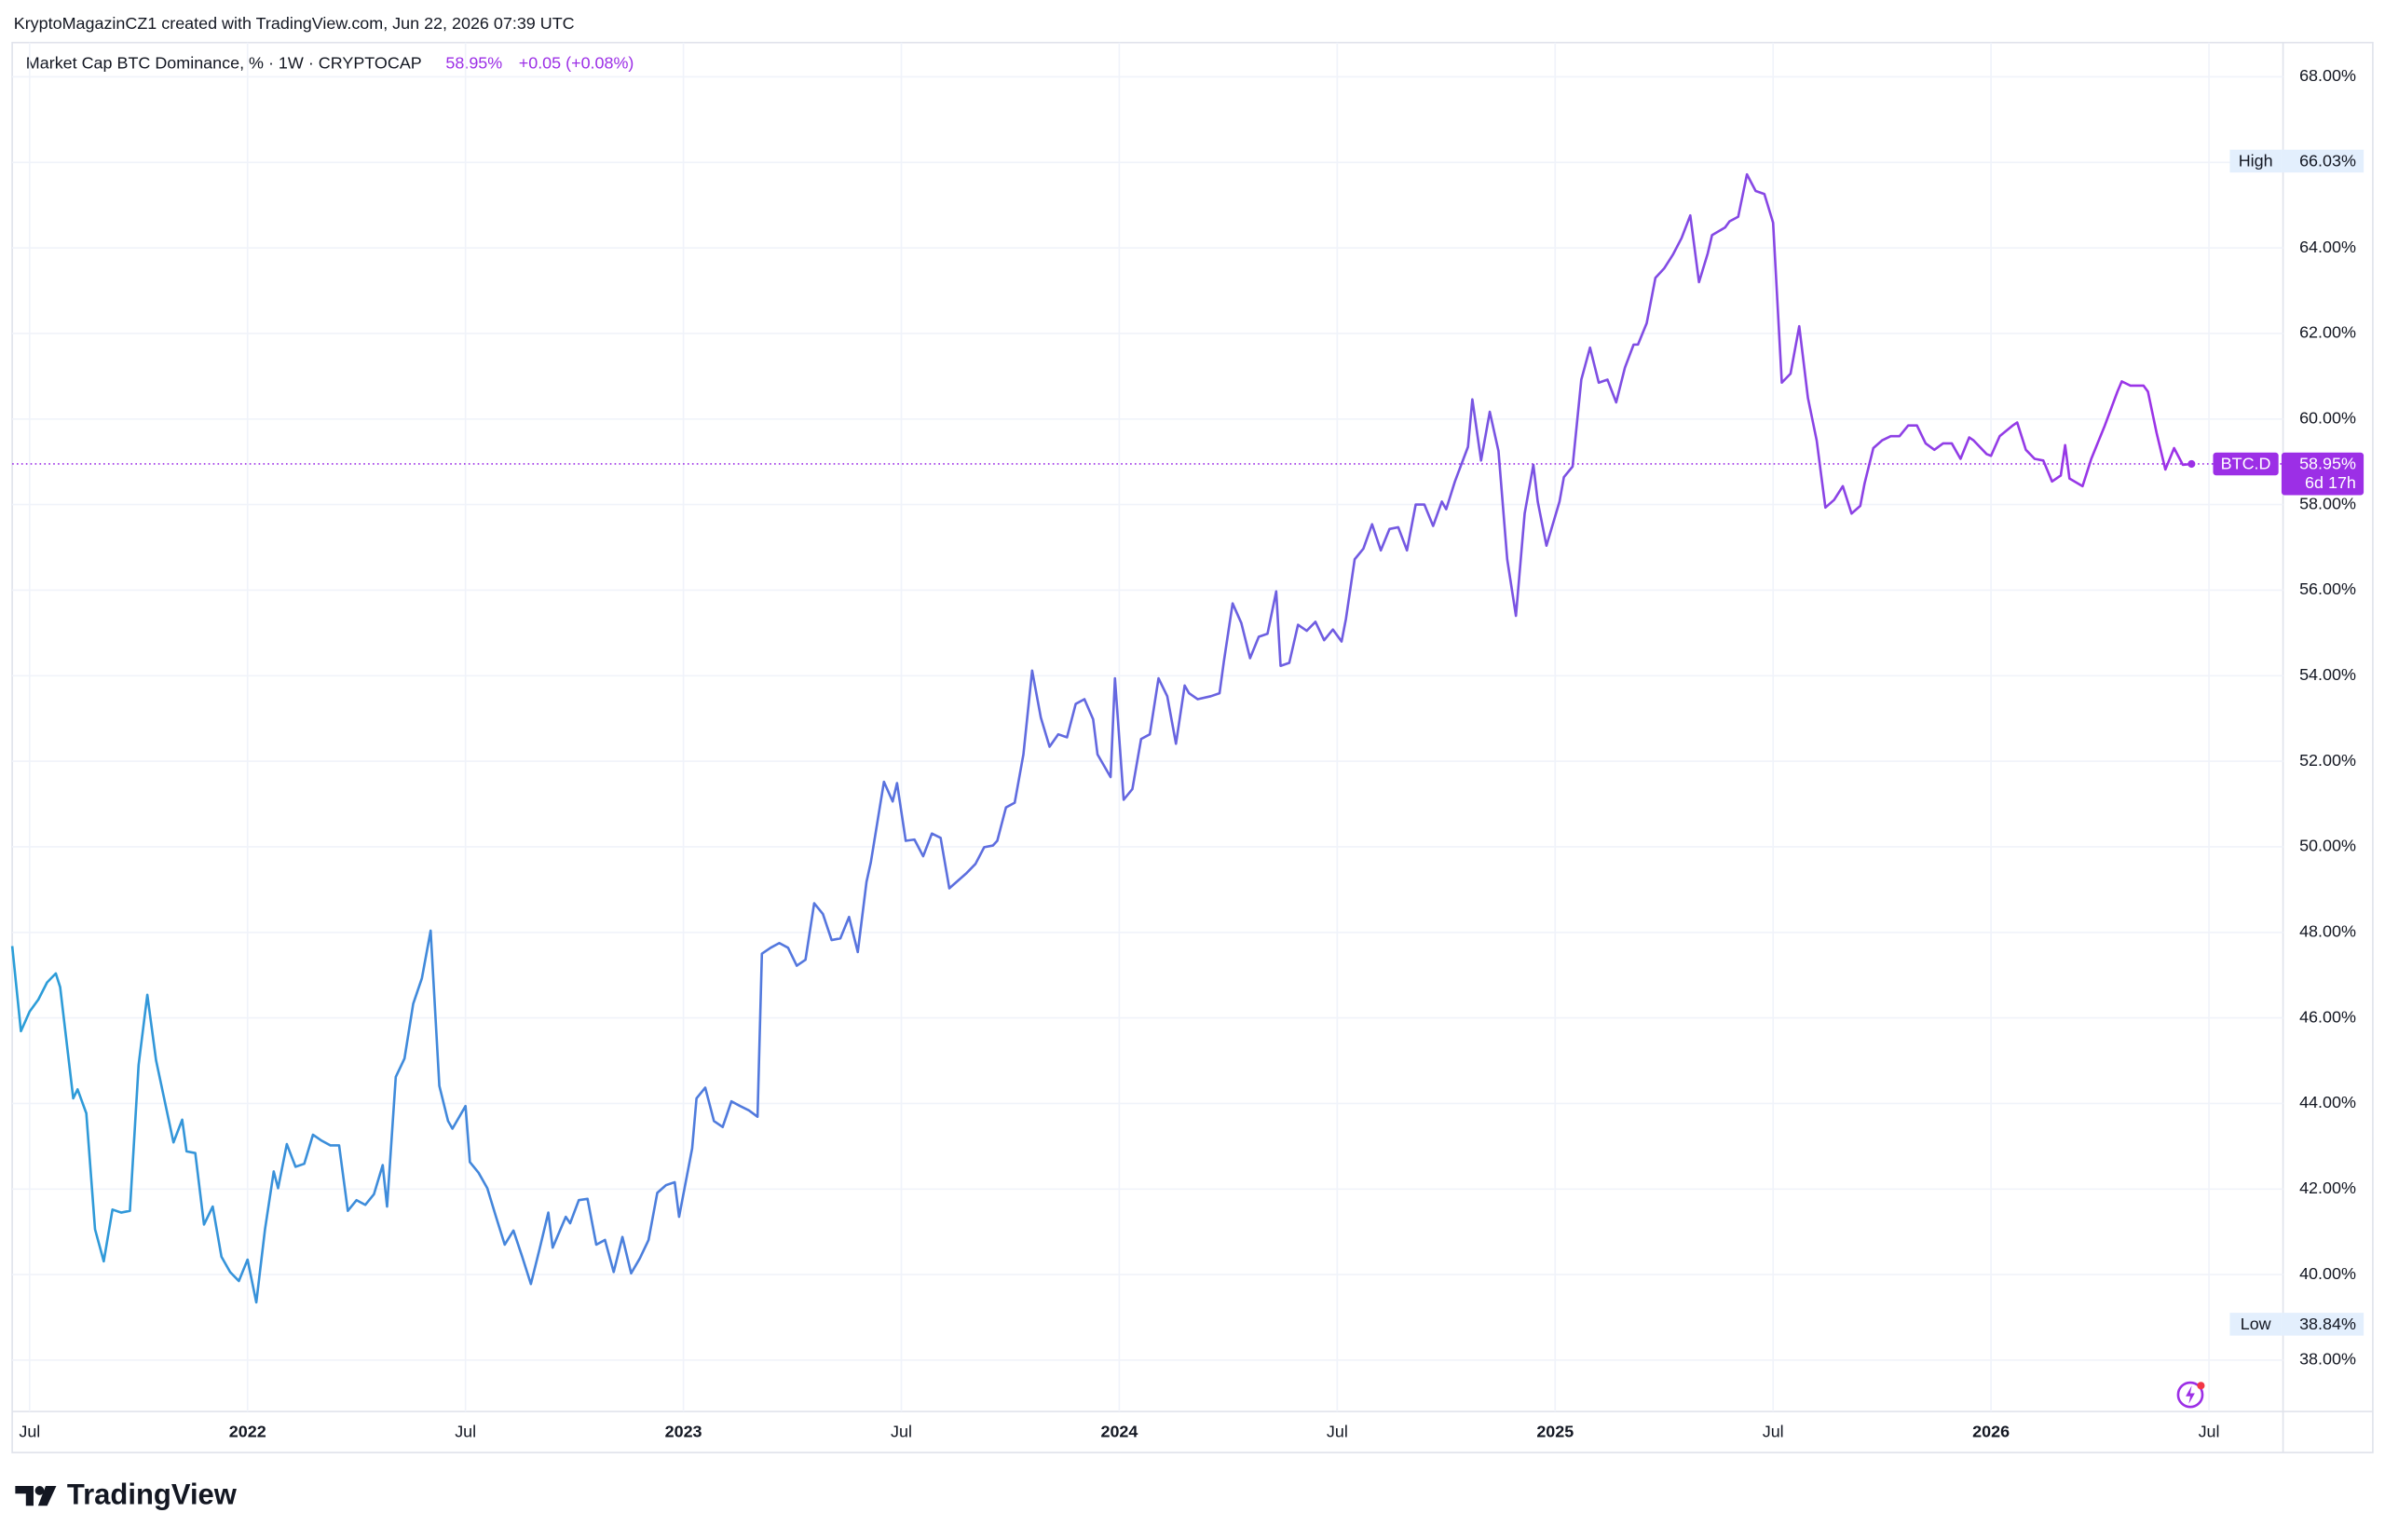 The width and height of the screenshot is (2385, 1540). What do you see at coordinates (2327, 418) in the screenshot?
I see `y-tick-label: 60.00%` at bounding box center [2327, 418].